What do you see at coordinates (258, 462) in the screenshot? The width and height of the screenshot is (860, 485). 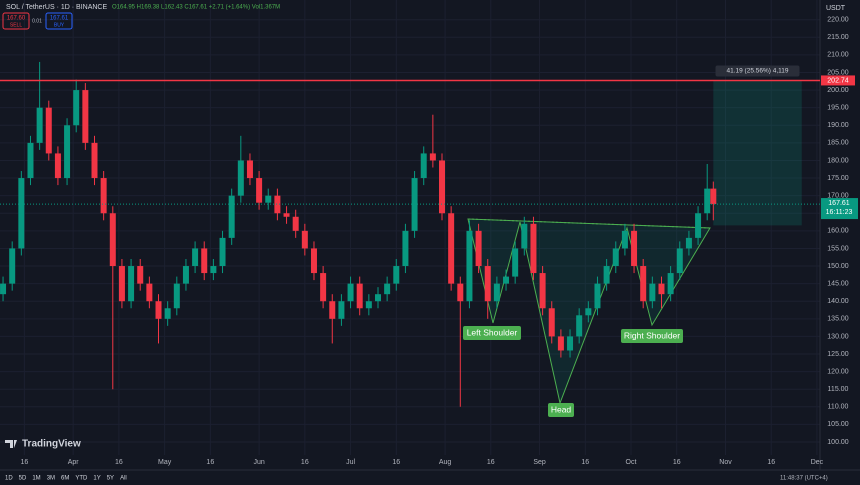 I see `x-tick-label: Jun` at bounding box center [258, 462].